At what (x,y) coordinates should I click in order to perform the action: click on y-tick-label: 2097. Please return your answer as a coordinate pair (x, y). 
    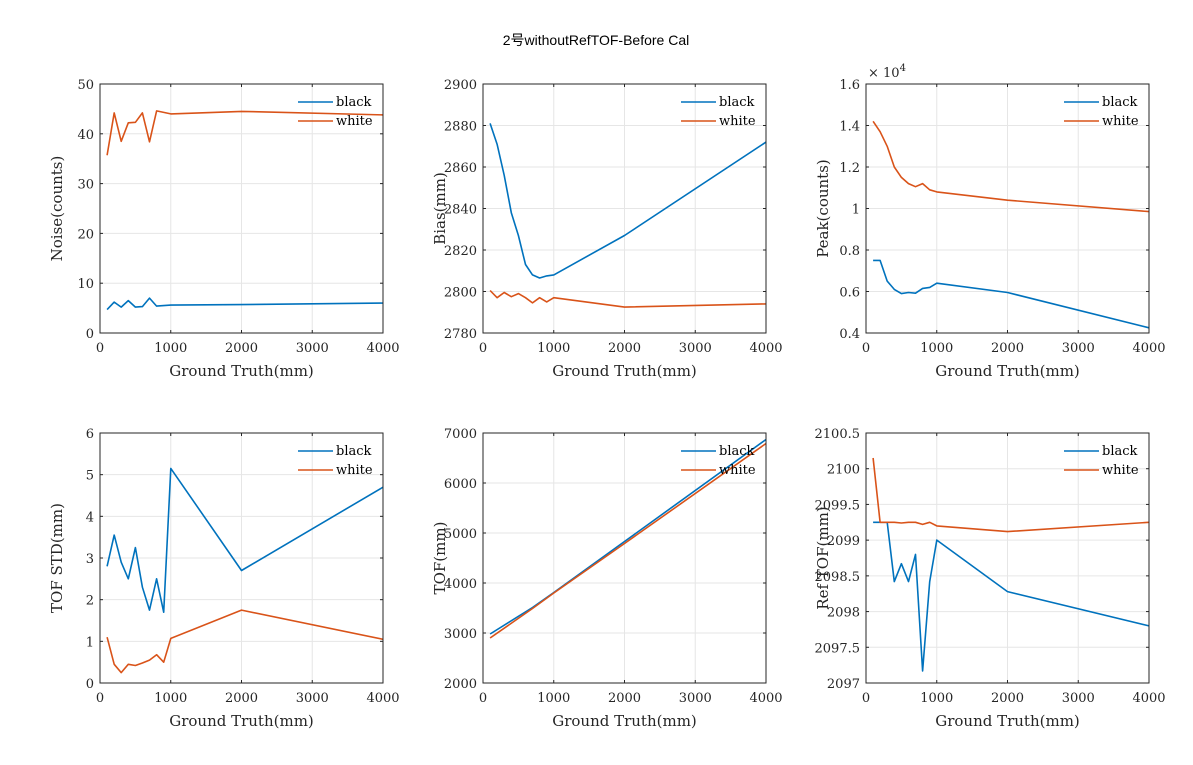
    Looking at the image, I should click on (843, 684).